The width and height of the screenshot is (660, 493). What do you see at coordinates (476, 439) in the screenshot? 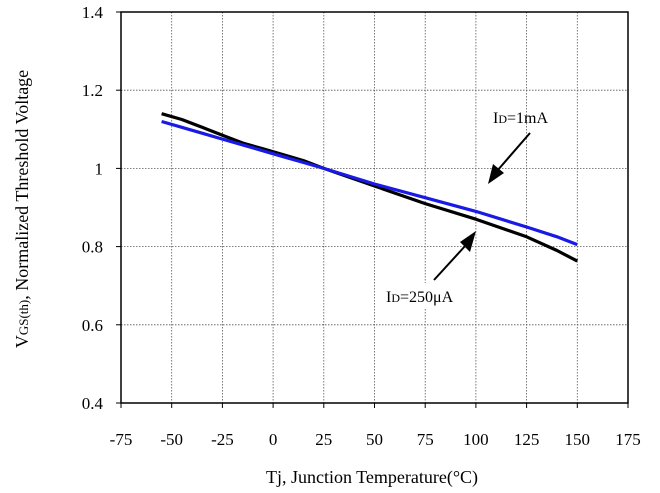
I see `x-tick-label: 100` at bounding box center [476, 439].